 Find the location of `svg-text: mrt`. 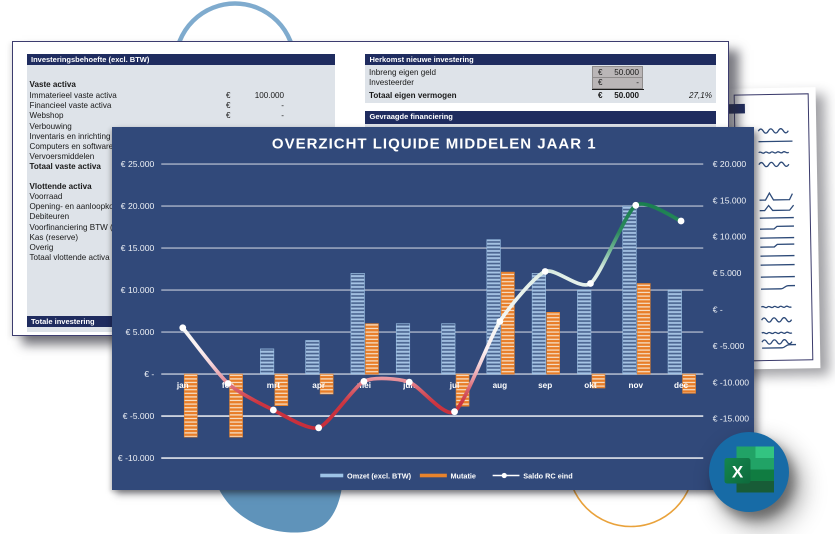

svg-text: mrt is located at coordinates (273, 385).